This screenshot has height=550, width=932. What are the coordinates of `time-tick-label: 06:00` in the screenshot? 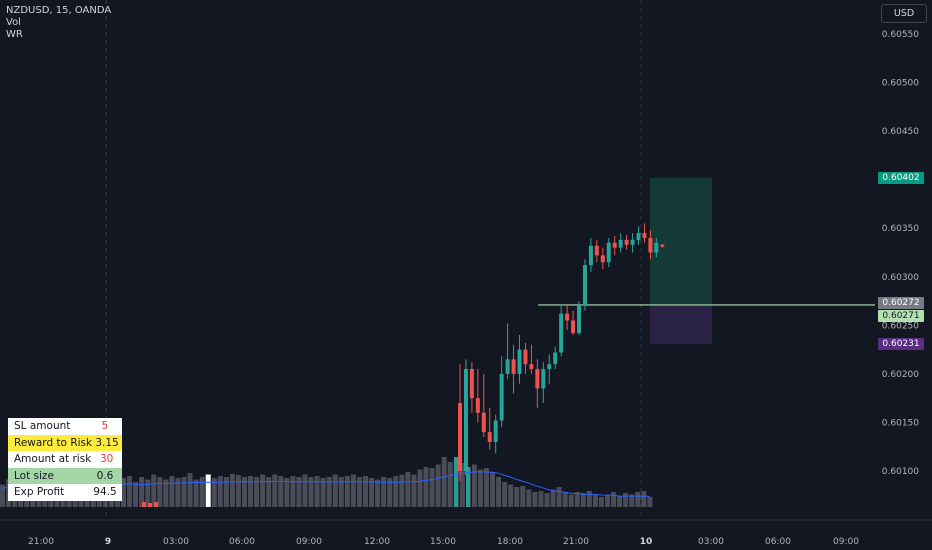 It's located at (242, 542).